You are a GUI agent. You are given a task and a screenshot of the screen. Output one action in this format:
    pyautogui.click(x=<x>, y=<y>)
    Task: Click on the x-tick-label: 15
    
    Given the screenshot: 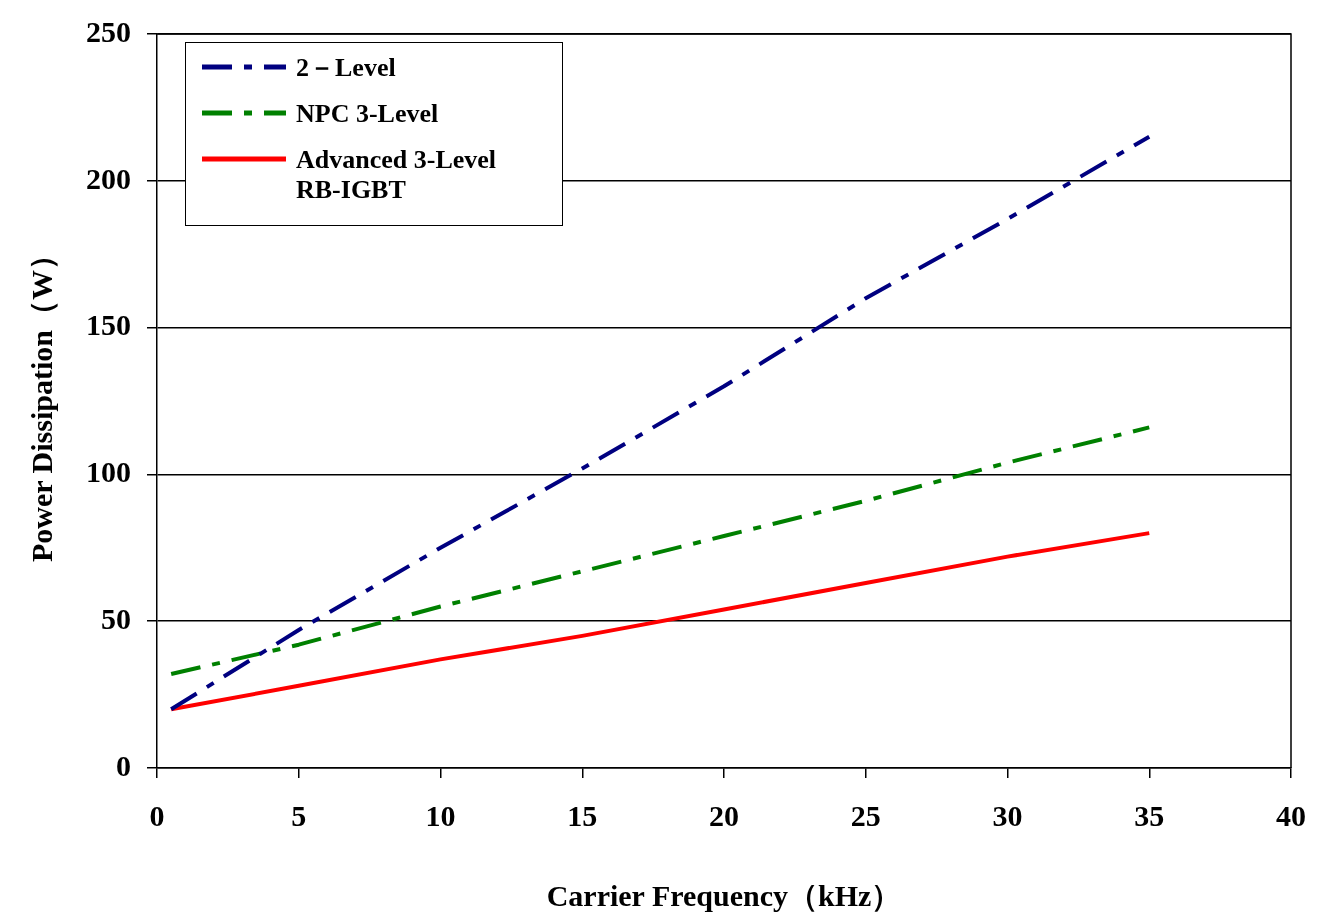 What is the action you would take?
    pyautogui.click(x=582, y=815)
    